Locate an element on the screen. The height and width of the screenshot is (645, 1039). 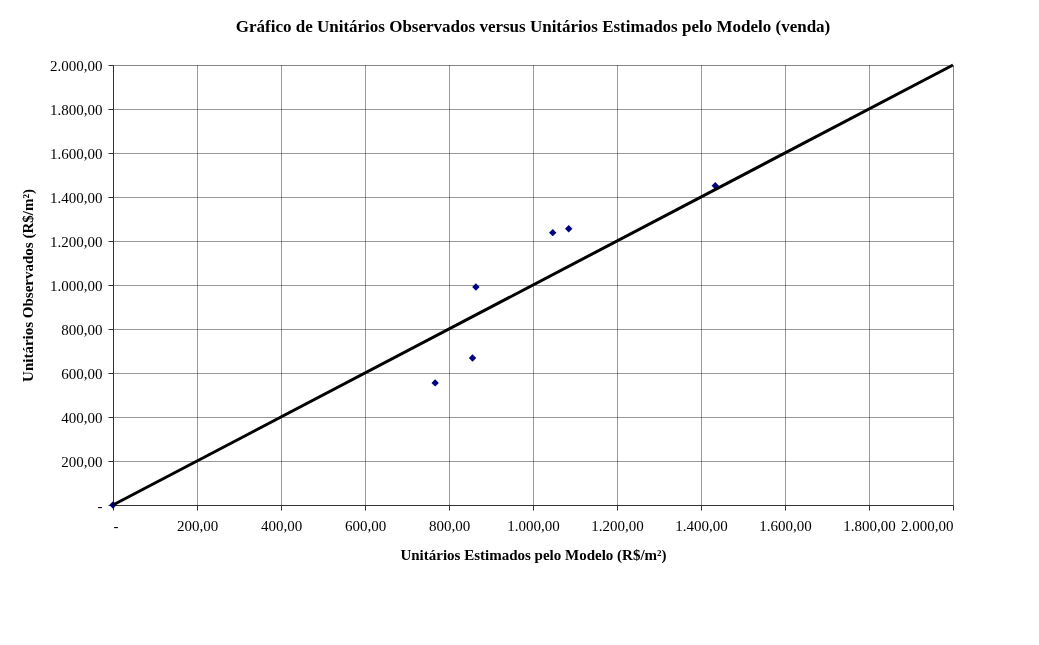
x-tick-label: 600,00 is located at coordinates (365, 525).